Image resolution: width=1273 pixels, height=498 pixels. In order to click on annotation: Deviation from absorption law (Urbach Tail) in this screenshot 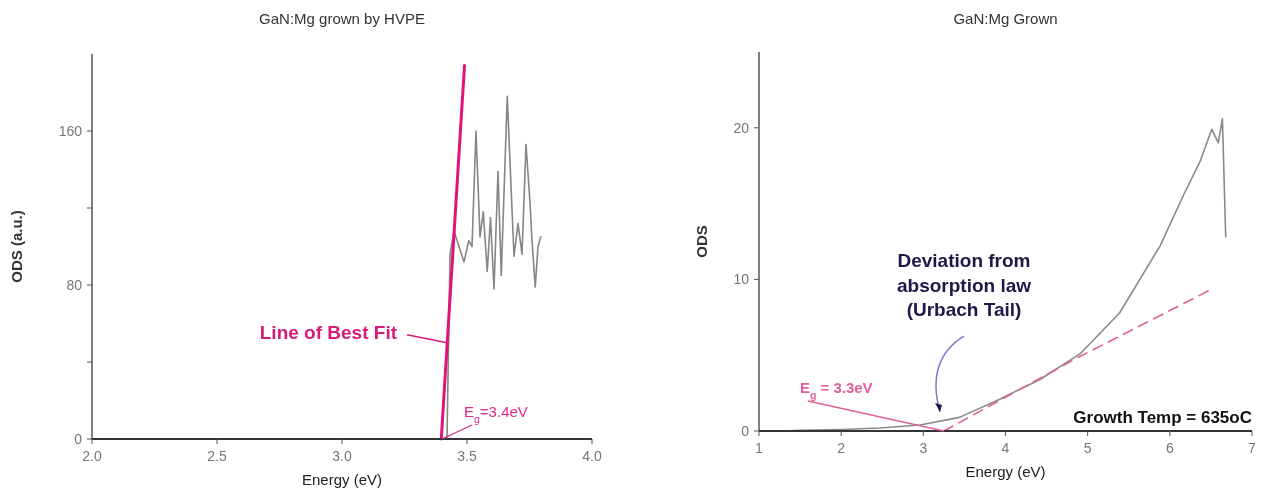, I will do `click(964, 285)`.